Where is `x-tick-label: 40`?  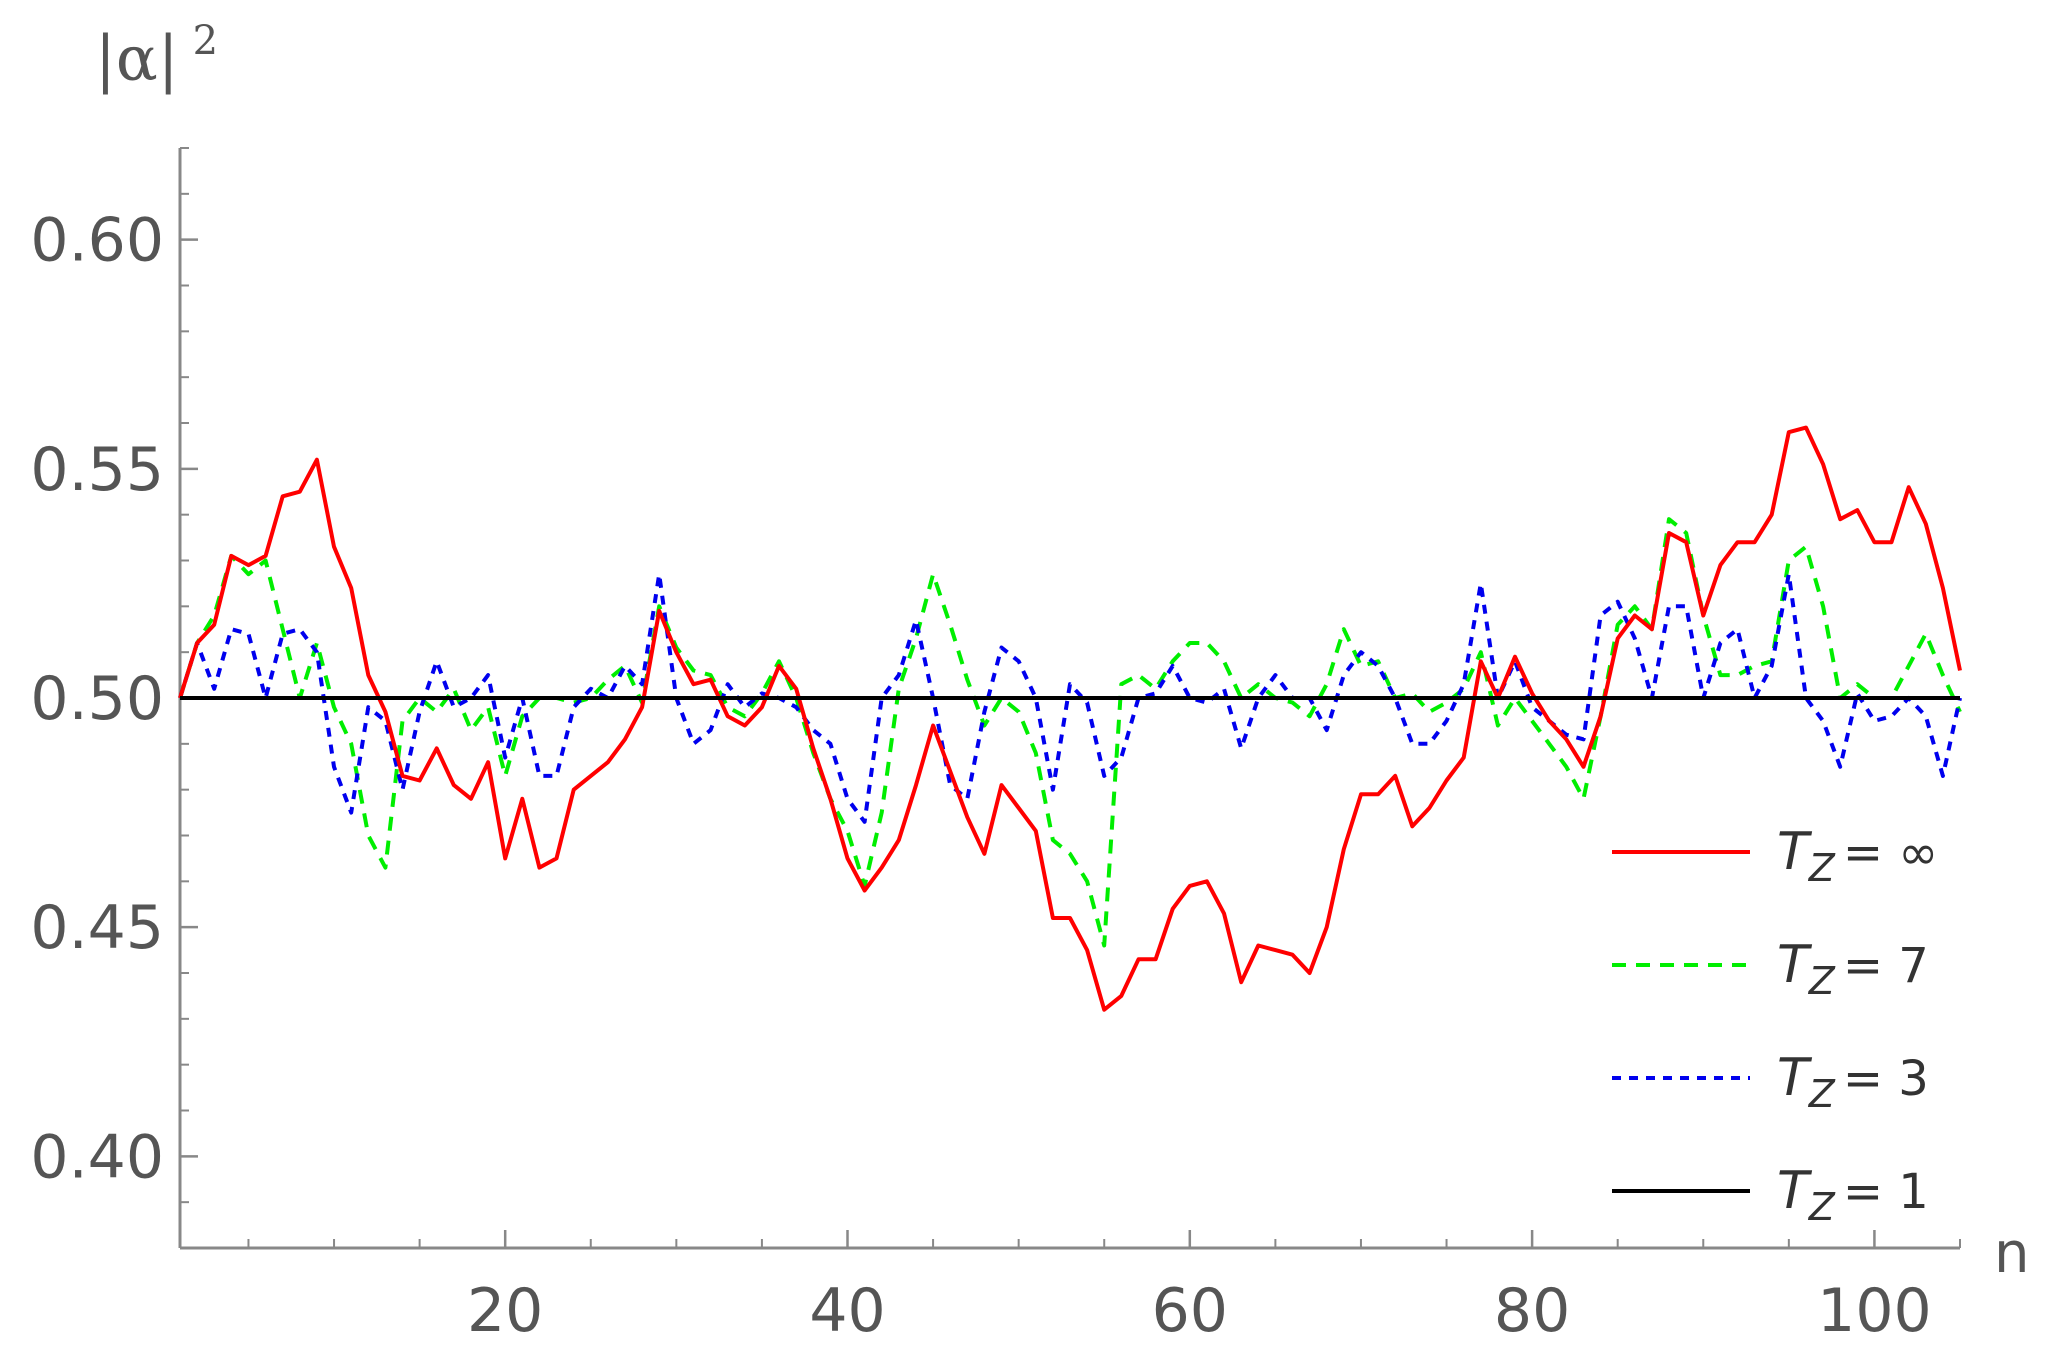
x-tick-label: 40 is located at coordinates (847, 1311).